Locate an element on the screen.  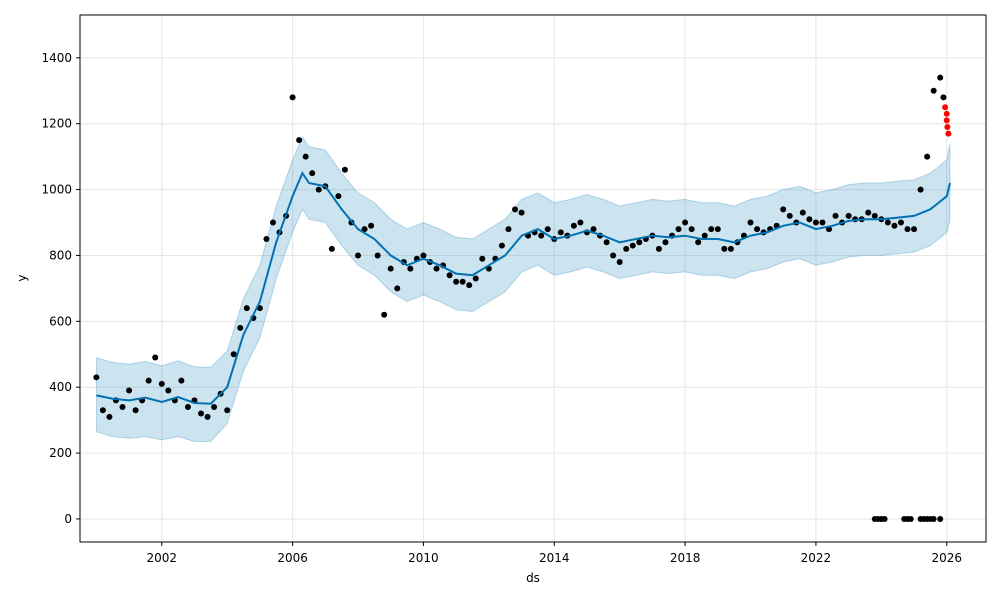
y-tick-label: 800 is located at coordinates (60, 255).